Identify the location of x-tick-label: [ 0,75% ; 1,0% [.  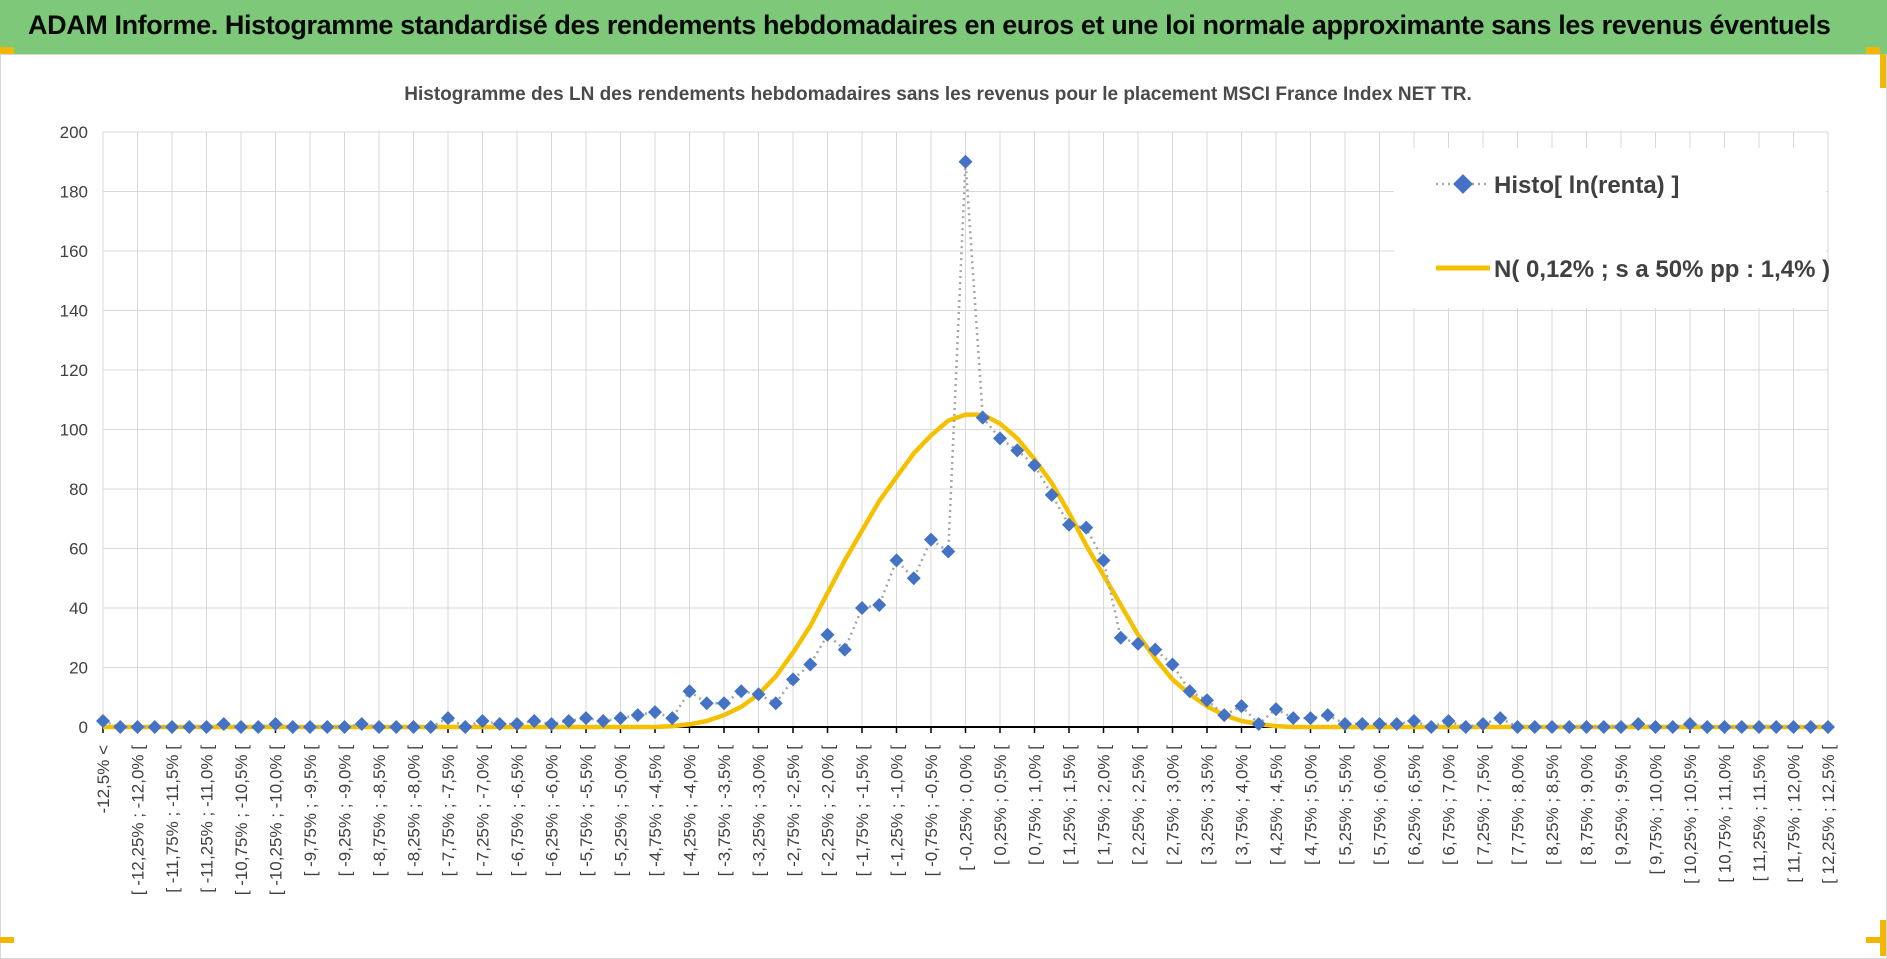
(1035, 805).